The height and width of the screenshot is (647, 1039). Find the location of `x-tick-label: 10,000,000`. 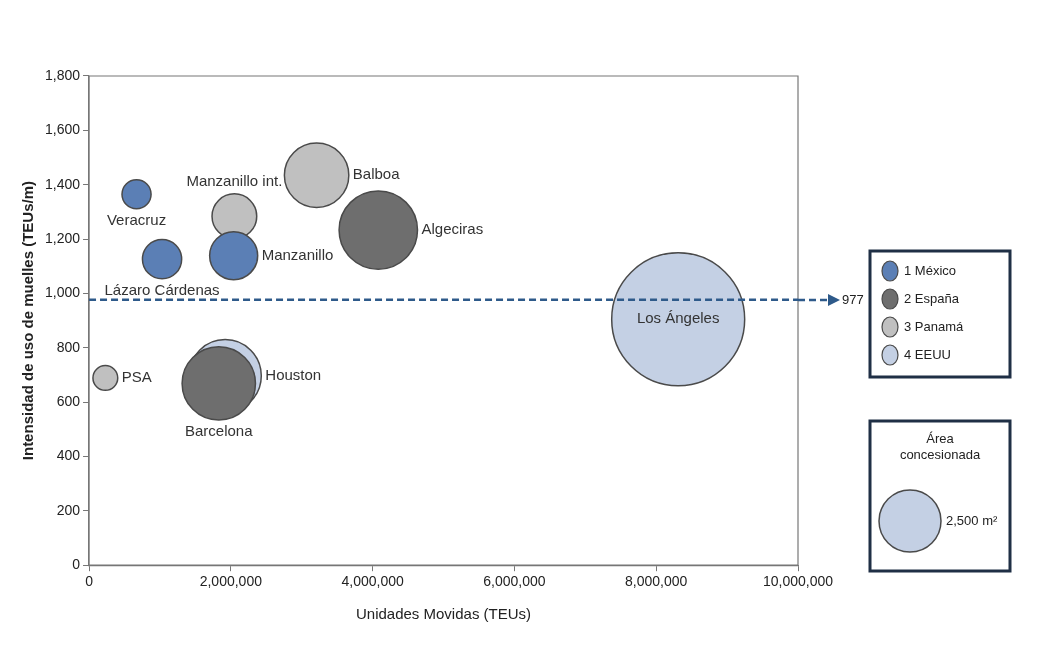

x-tick-label: 10,000,000 is located at coordinates (798, 581).